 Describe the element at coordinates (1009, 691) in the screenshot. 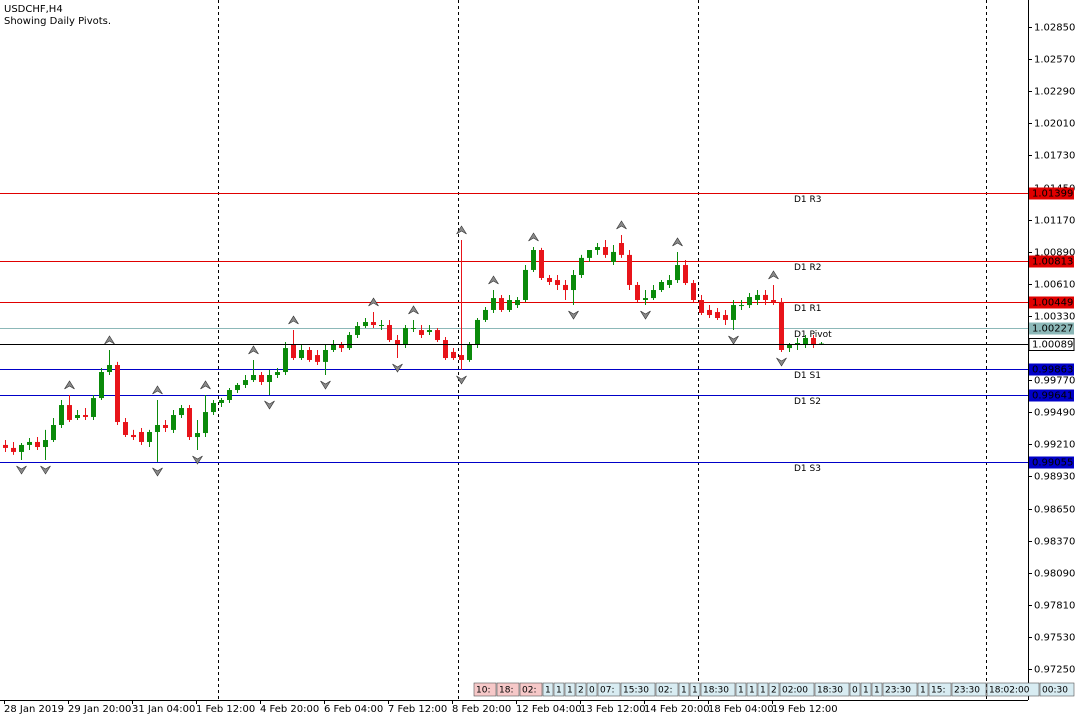

I see `session-label: 18:02:00` at that location.